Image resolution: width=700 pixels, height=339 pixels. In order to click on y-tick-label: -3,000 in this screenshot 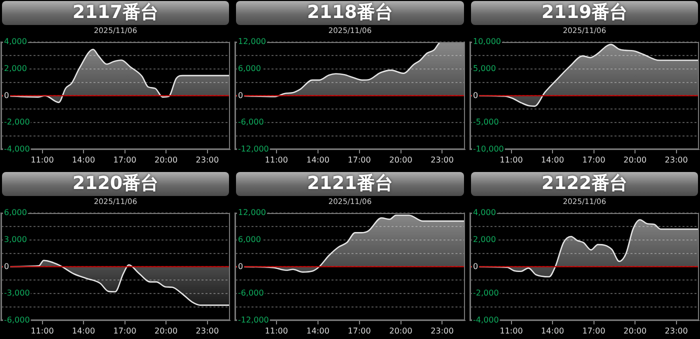, I will do `click(17, 293)`.